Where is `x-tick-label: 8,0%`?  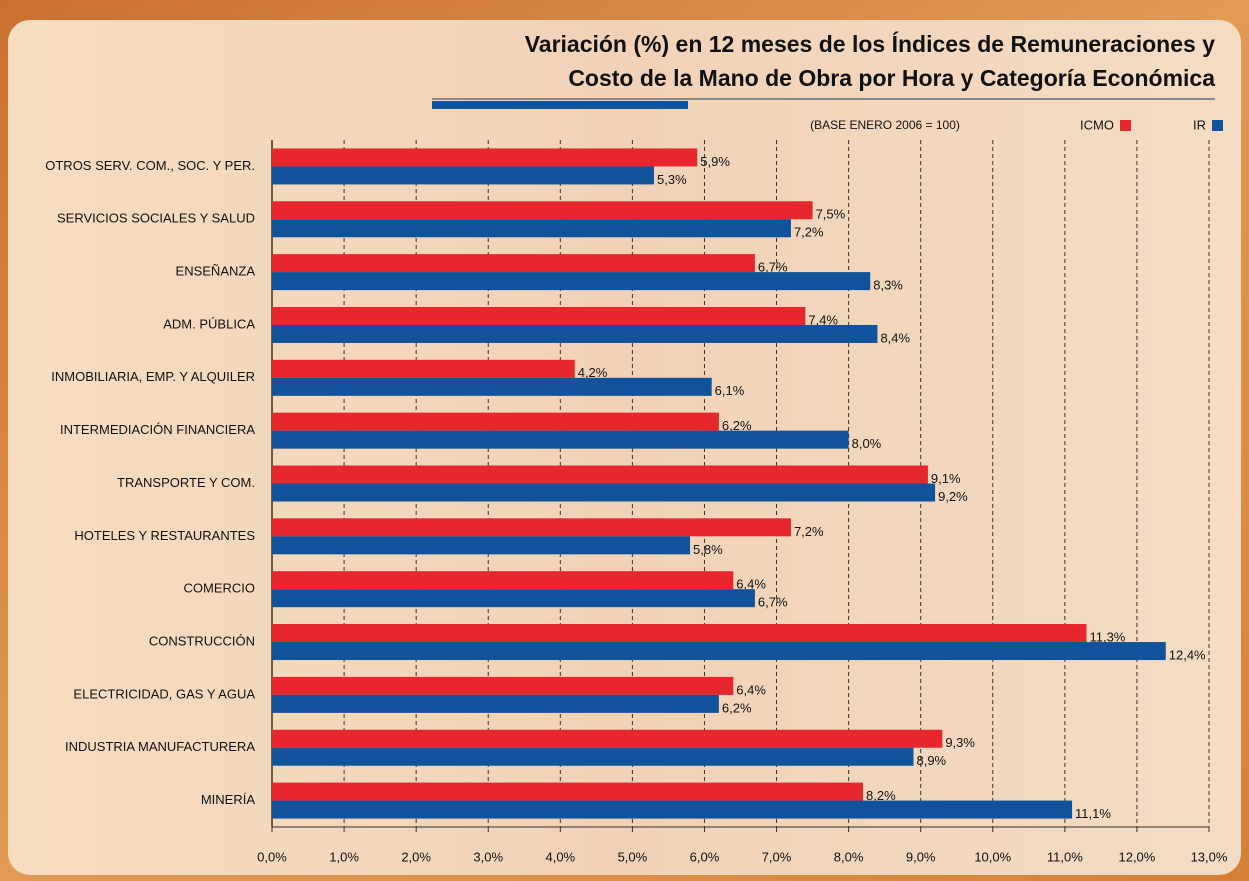
x-tick-label: 8,0% is located at coordinates (849, 856).